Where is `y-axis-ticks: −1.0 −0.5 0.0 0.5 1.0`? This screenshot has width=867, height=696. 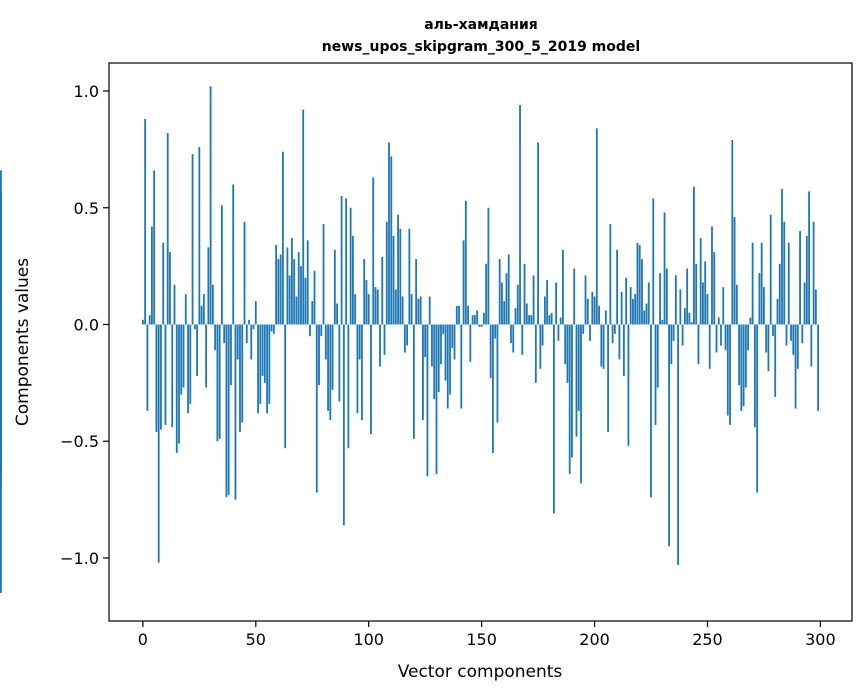 y-axis-ticks: −1.0 −0.5 0.0 0.5 1.0 is located at coordinates (84, 325).